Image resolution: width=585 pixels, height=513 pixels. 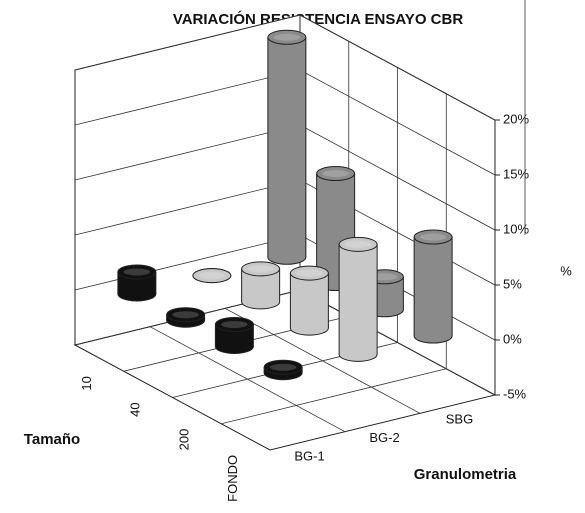 I want to click on x-tick-label: 10, so click(x=86, y=383).